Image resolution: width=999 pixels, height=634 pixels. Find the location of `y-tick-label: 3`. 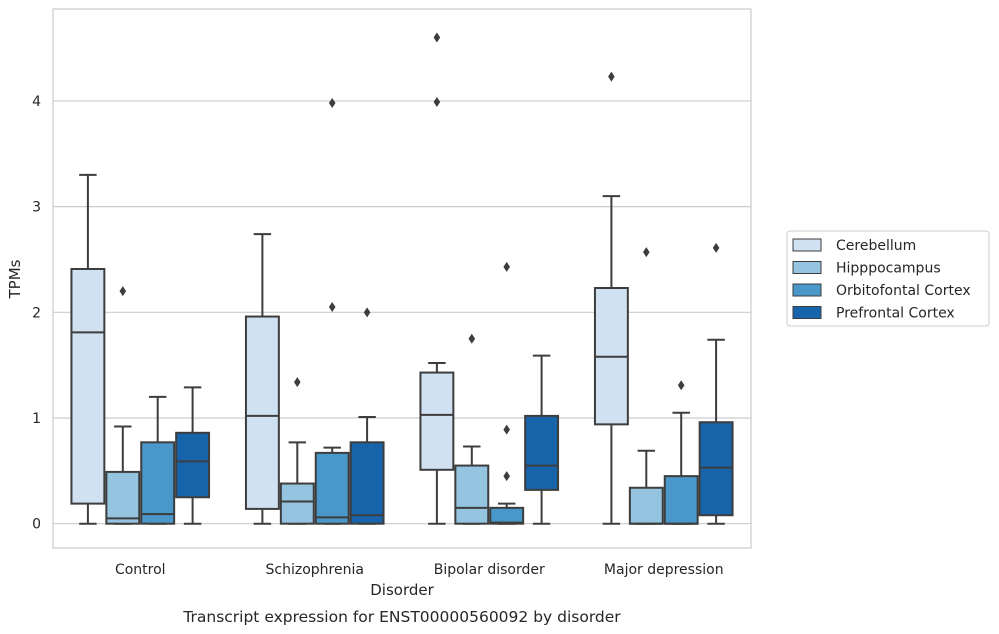

y-tick-label: 3 is located at coordinates (36, 208).